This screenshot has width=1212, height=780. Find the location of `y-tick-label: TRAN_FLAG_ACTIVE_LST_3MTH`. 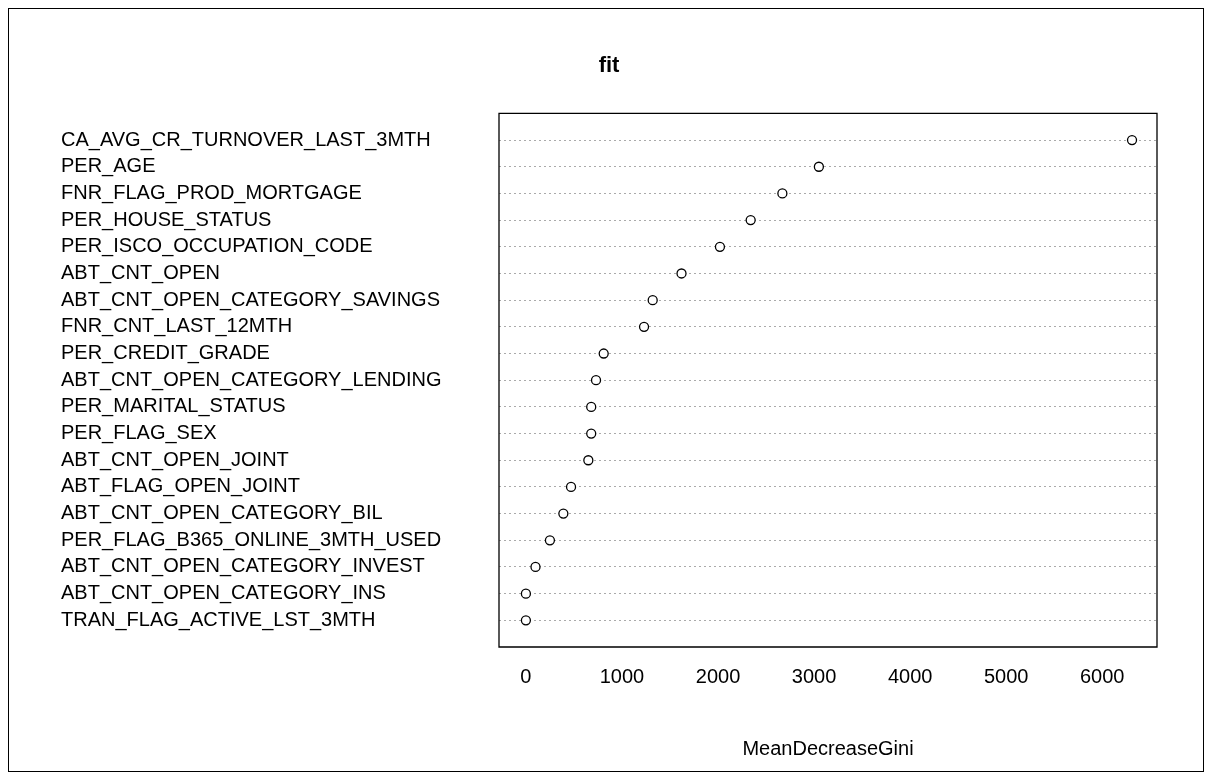

y-tick-label: TRAN_FLAG_ACTIVE_LST_3MTH is located at coordinates (218, 619).